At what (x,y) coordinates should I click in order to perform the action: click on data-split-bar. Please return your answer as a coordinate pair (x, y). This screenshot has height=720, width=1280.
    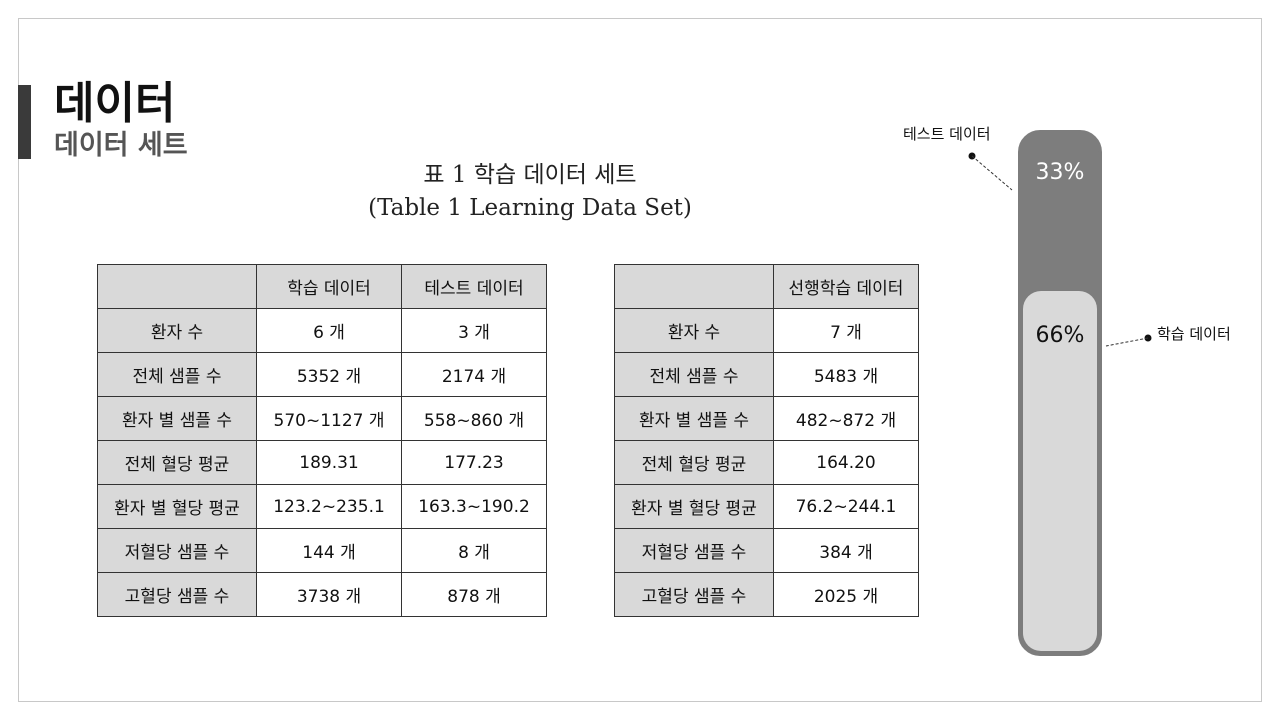
    Looking at the image, I should click on (1060, 393).